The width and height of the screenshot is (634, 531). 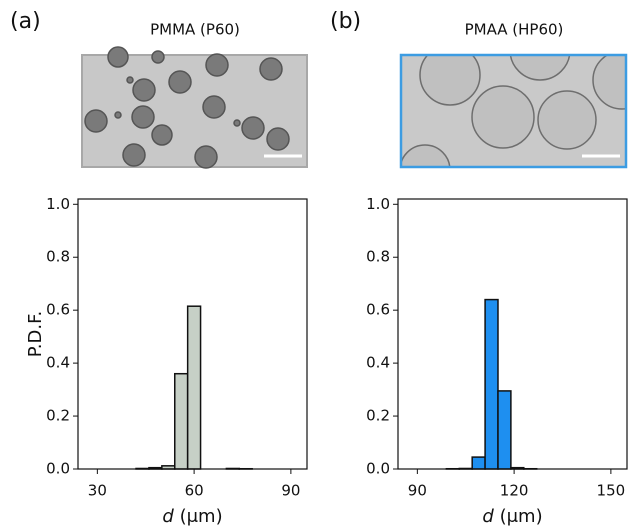 I want to click on micrograph-b, so click(x=513, y=111).